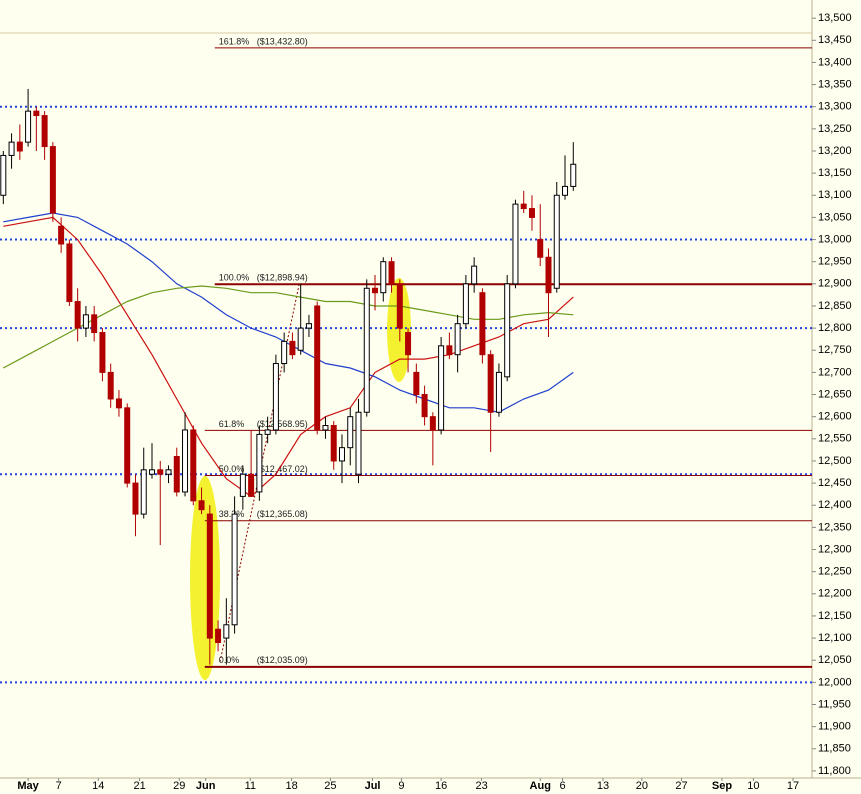 This screenshot has width=861, height=794. I want to click on y-tick-label: 13,000, so click(835, 239).